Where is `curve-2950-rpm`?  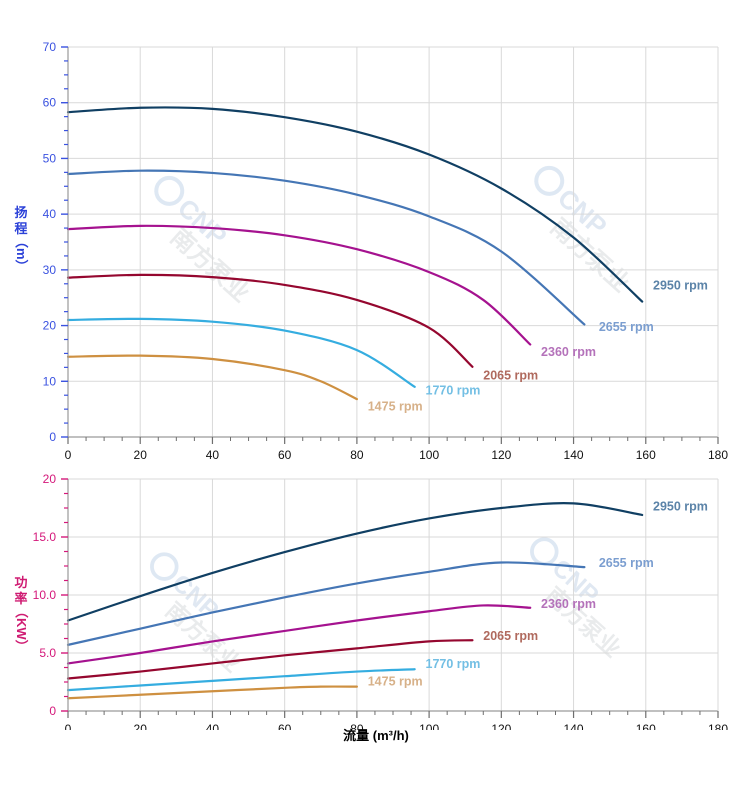
curve-2950-rpm is located at coordinates (355, 562).